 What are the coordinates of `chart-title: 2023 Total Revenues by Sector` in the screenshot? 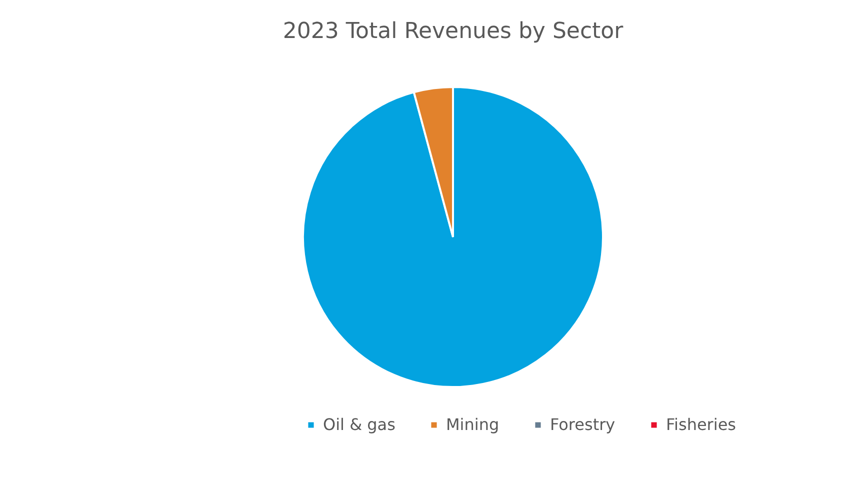 It's located at (453, 31).